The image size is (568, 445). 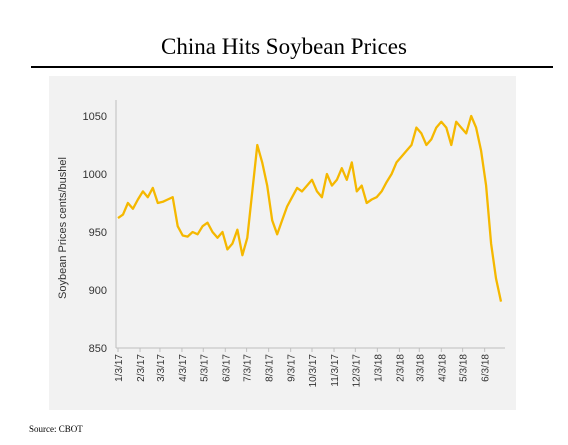 I want to click on y-tick-label: 850, so click(x=98, y=349).